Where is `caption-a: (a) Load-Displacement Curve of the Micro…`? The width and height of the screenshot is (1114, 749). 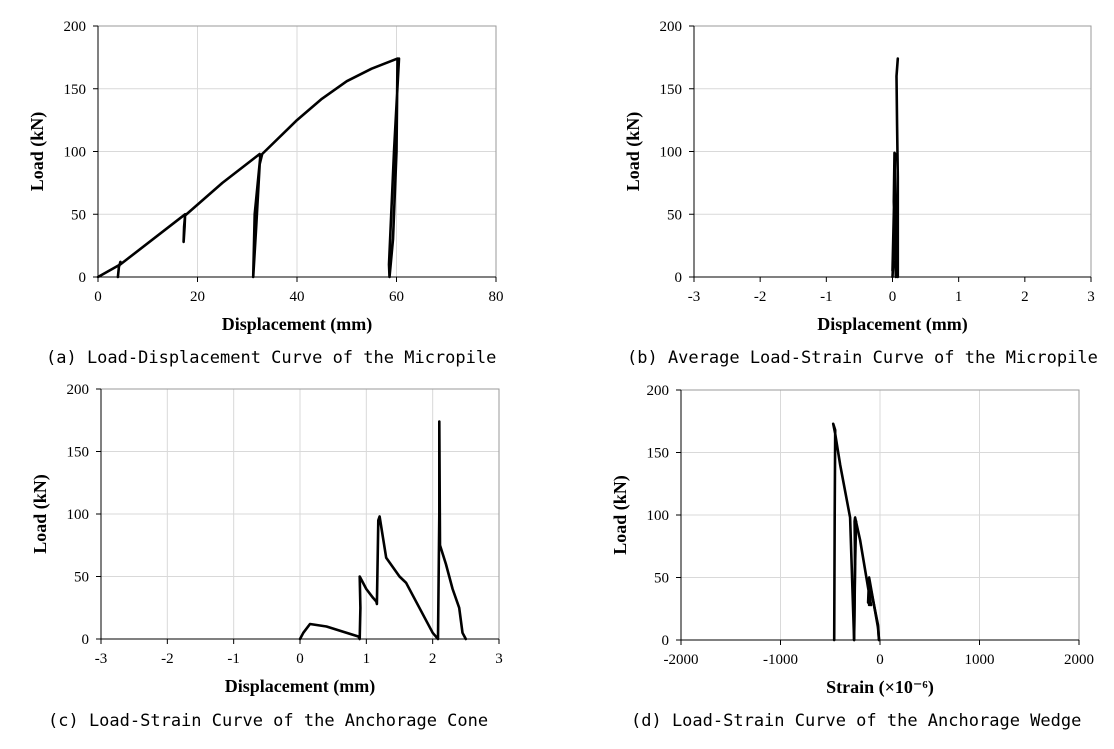 caption-a: (a) Load-Displacement Curve of the Micro… is located at coordinates (271, 358).